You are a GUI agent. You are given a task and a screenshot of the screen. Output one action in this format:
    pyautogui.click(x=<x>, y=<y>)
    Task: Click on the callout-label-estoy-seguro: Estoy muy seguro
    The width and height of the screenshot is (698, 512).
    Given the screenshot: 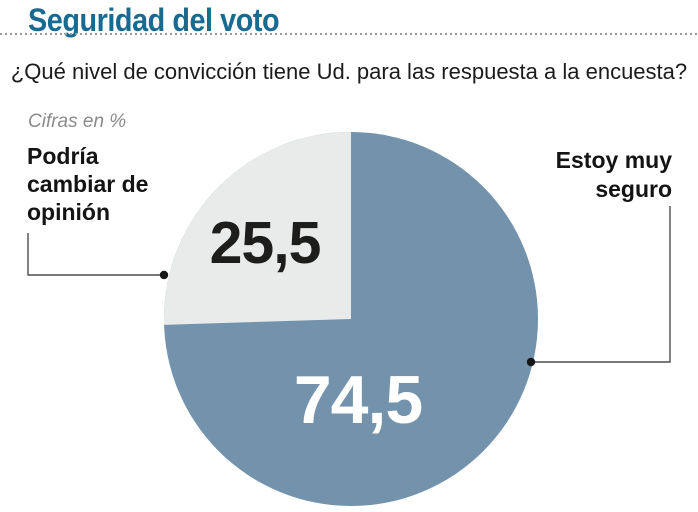 What is the action you would take?
    pyautogui.click(x=613, y=174)
    